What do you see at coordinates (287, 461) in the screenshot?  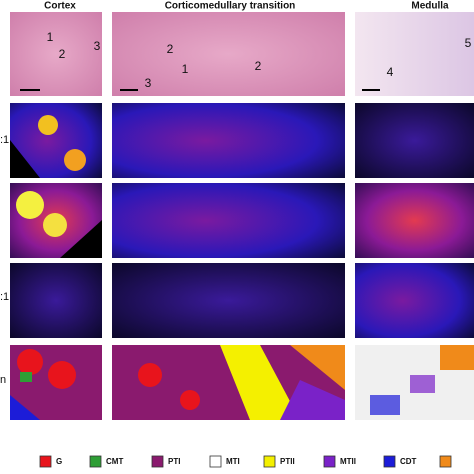 I see `legend-label: PTII` at bounding box center [287, 461].